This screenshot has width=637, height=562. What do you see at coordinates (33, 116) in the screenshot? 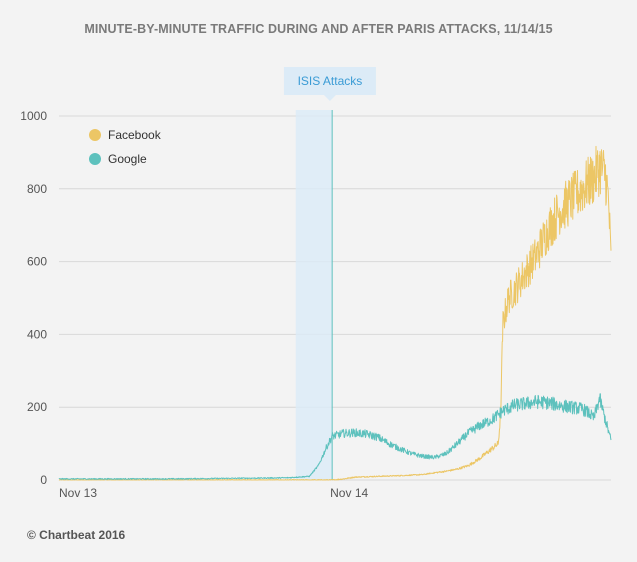
I see `y-tick-1000: 1000` at bounding box center [33, 116].